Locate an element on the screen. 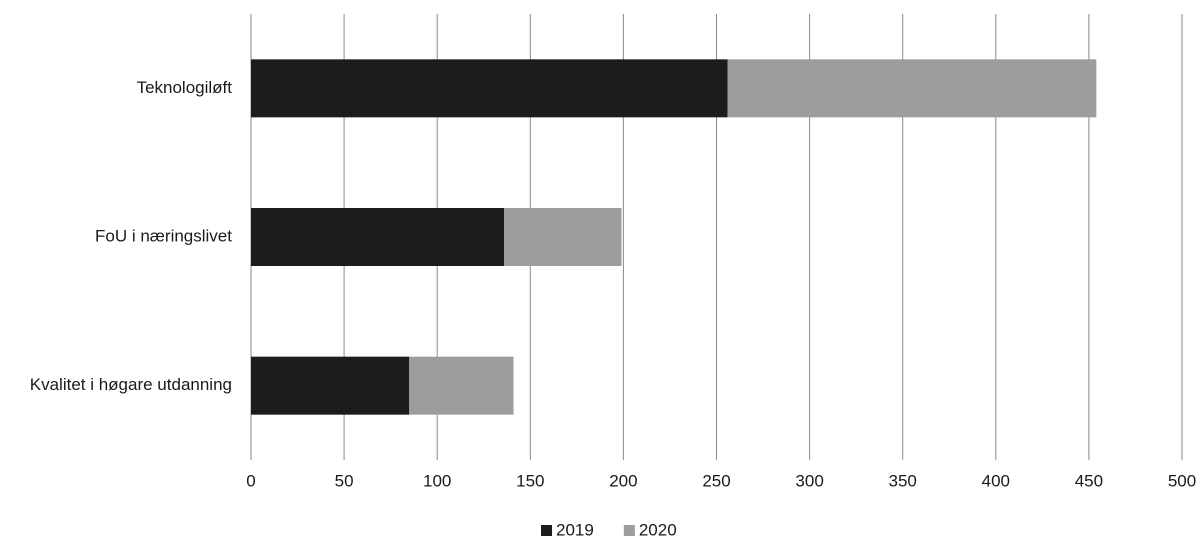 The height and width of the screenshot is (558, 1200). x-tick-label: 200 is located at coordinates (623, 480).